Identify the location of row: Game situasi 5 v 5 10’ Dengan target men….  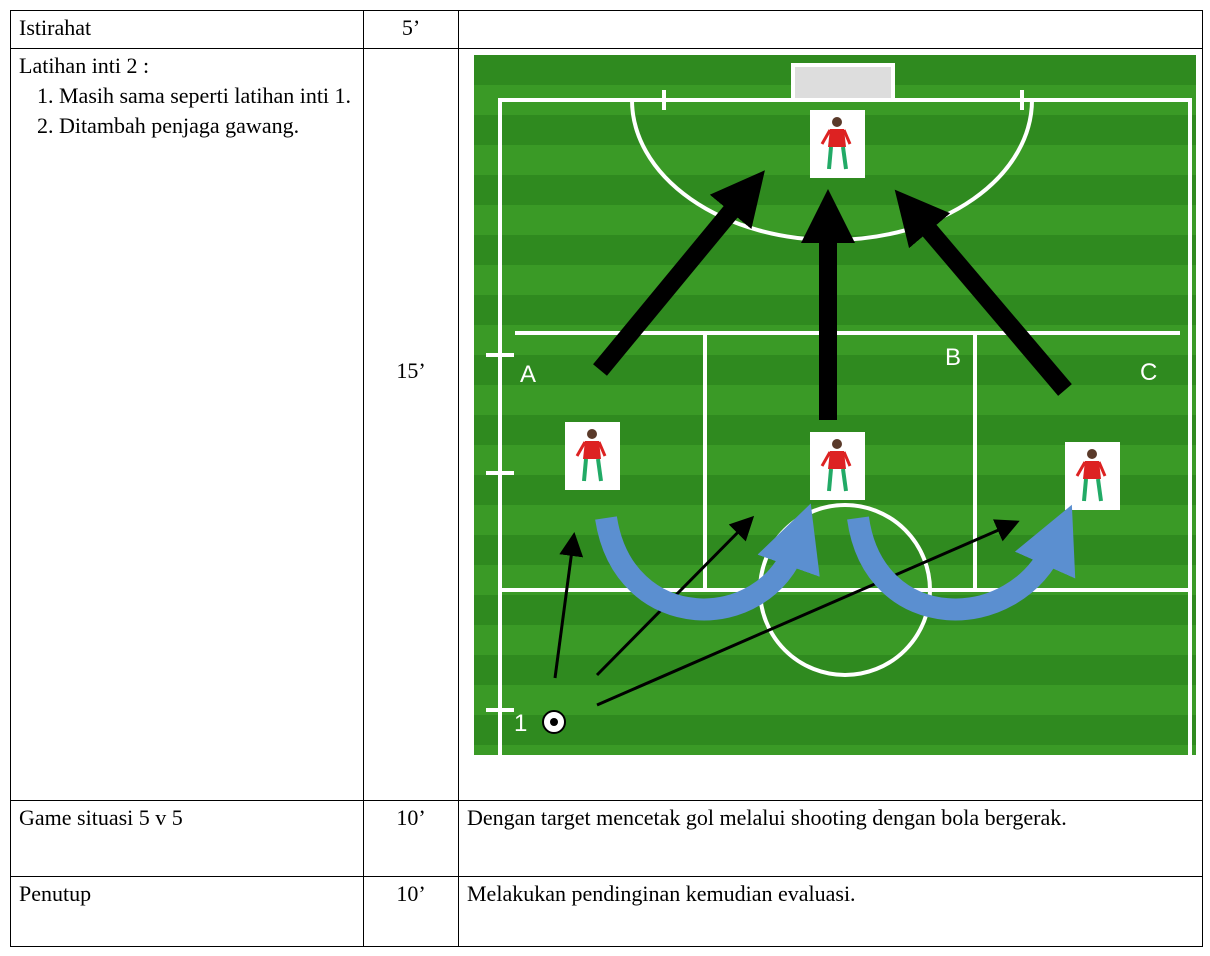
(606, 838).